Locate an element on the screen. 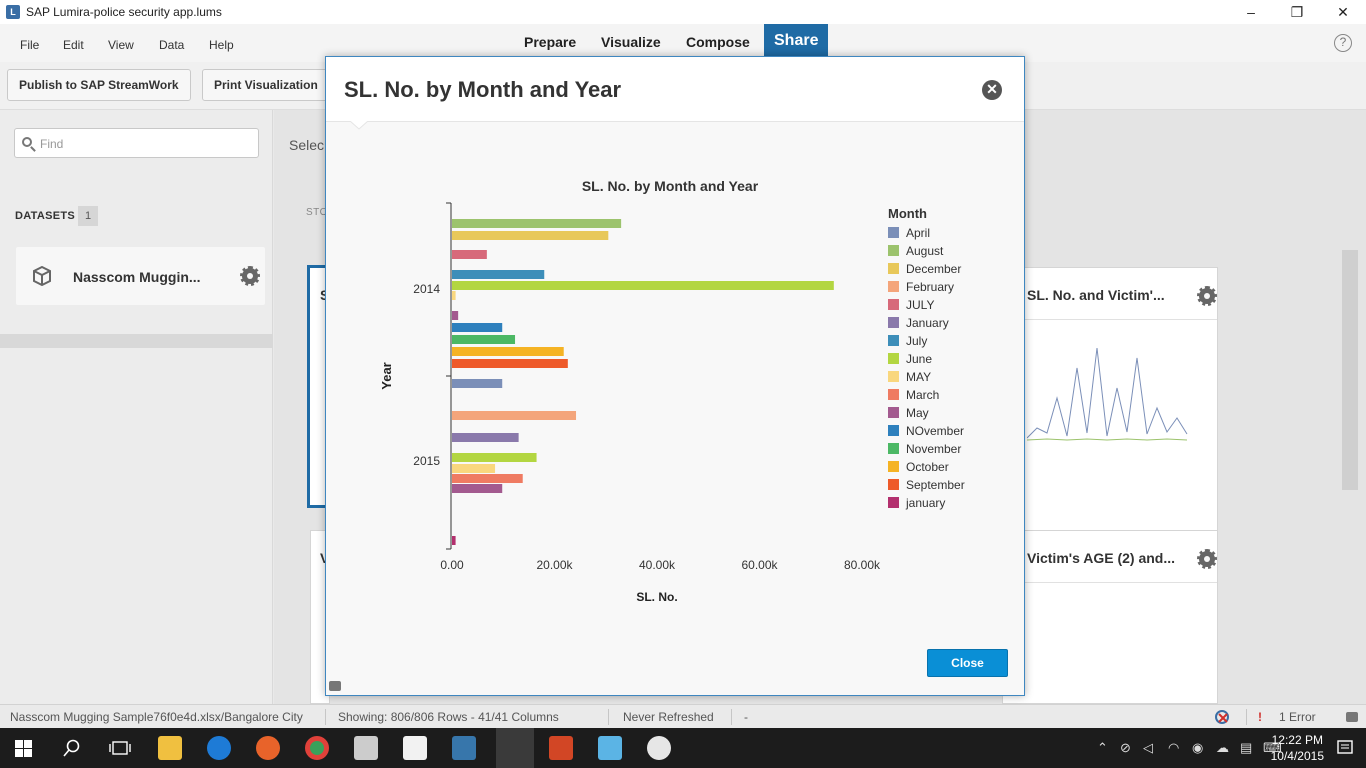  app-tray-icon: ◉ is located at coordinates (1198, 747).